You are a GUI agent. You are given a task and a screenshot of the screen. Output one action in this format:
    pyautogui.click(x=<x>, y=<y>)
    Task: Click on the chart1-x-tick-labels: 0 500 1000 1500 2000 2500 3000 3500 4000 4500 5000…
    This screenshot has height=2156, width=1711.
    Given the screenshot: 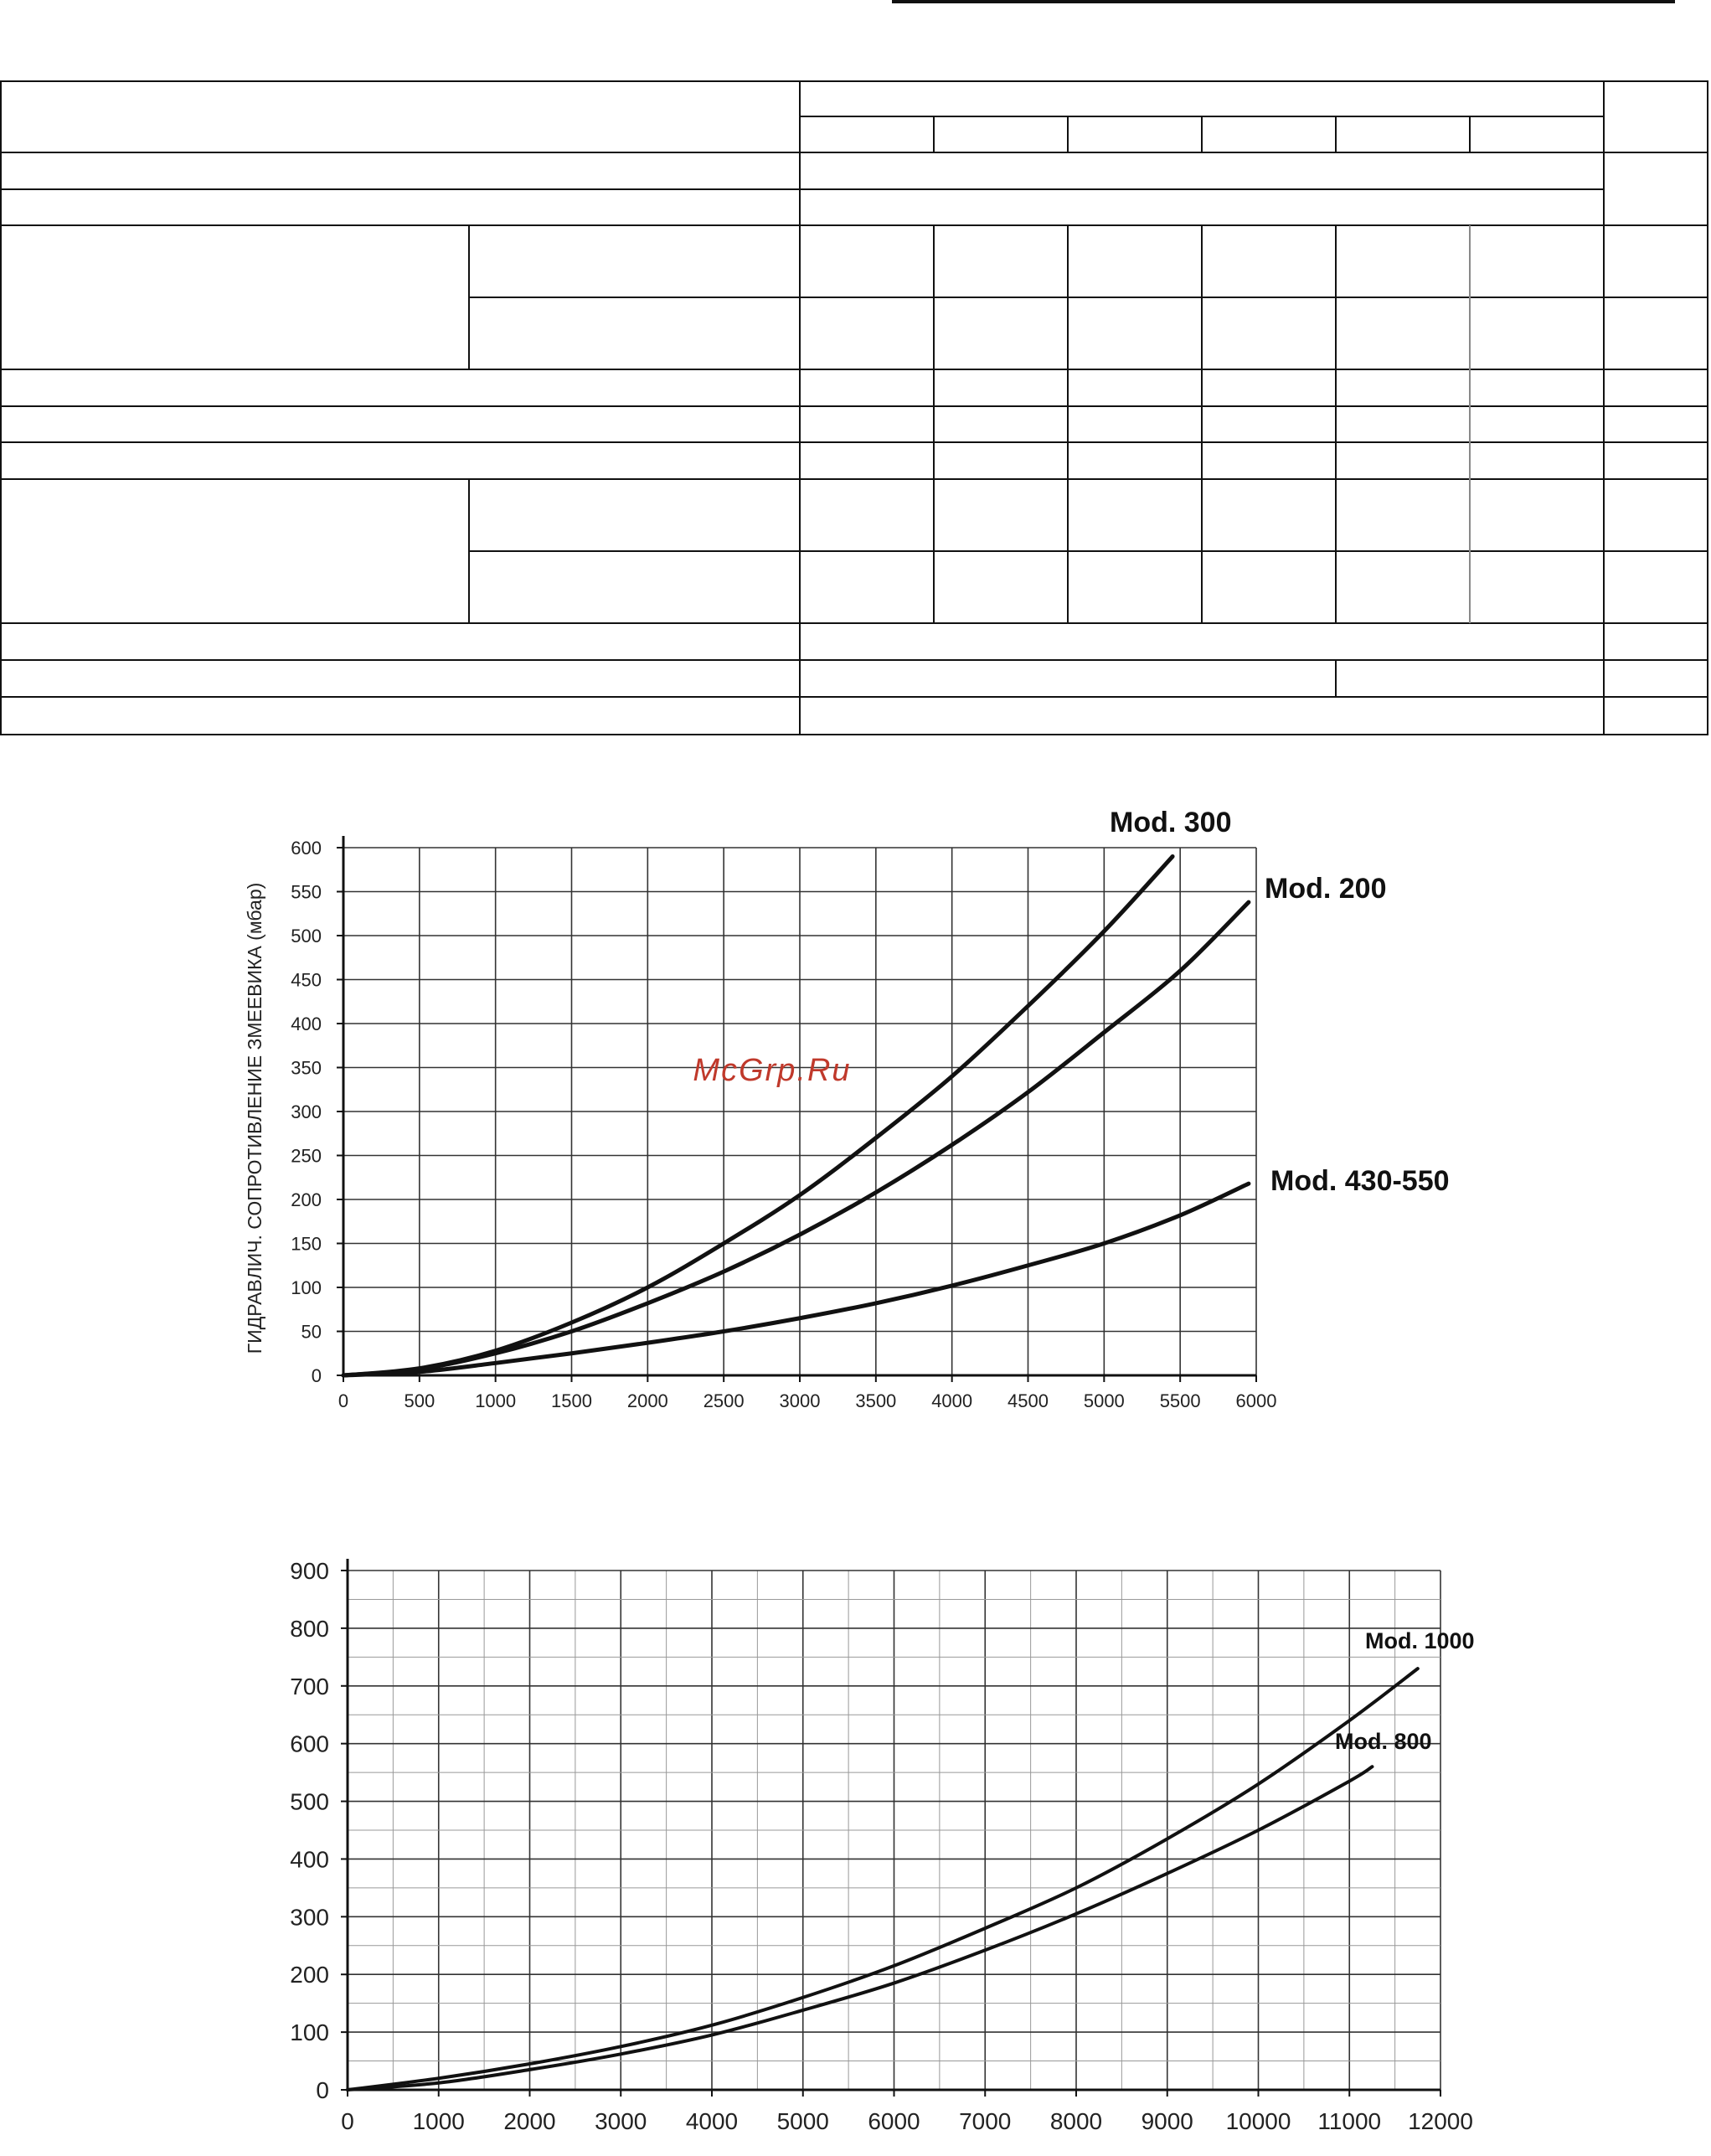 What is the action you would take?
    pyautogui.click(x=807, y=1400)
    